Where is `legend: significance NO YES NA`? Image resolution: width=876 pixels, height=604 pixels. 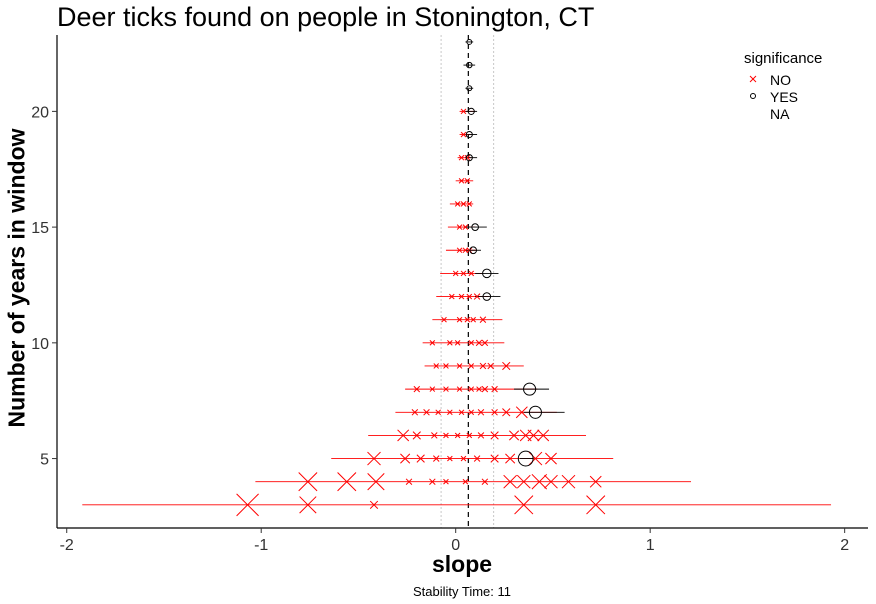
legend: significance NO YES NA is located at coordinates (783, 86).